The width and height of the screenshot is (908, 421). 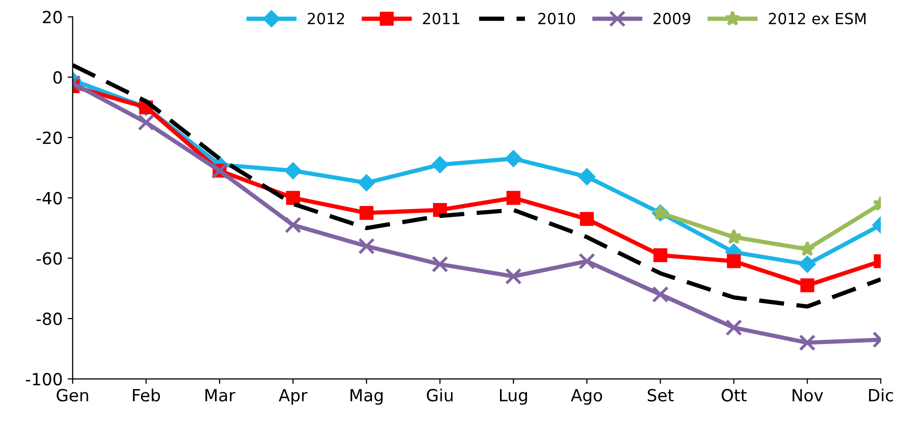 What do you see at coordinates (57, 77) in the screenshot?
I see `y-tick-label: 0` at bounding box center [57, 77].